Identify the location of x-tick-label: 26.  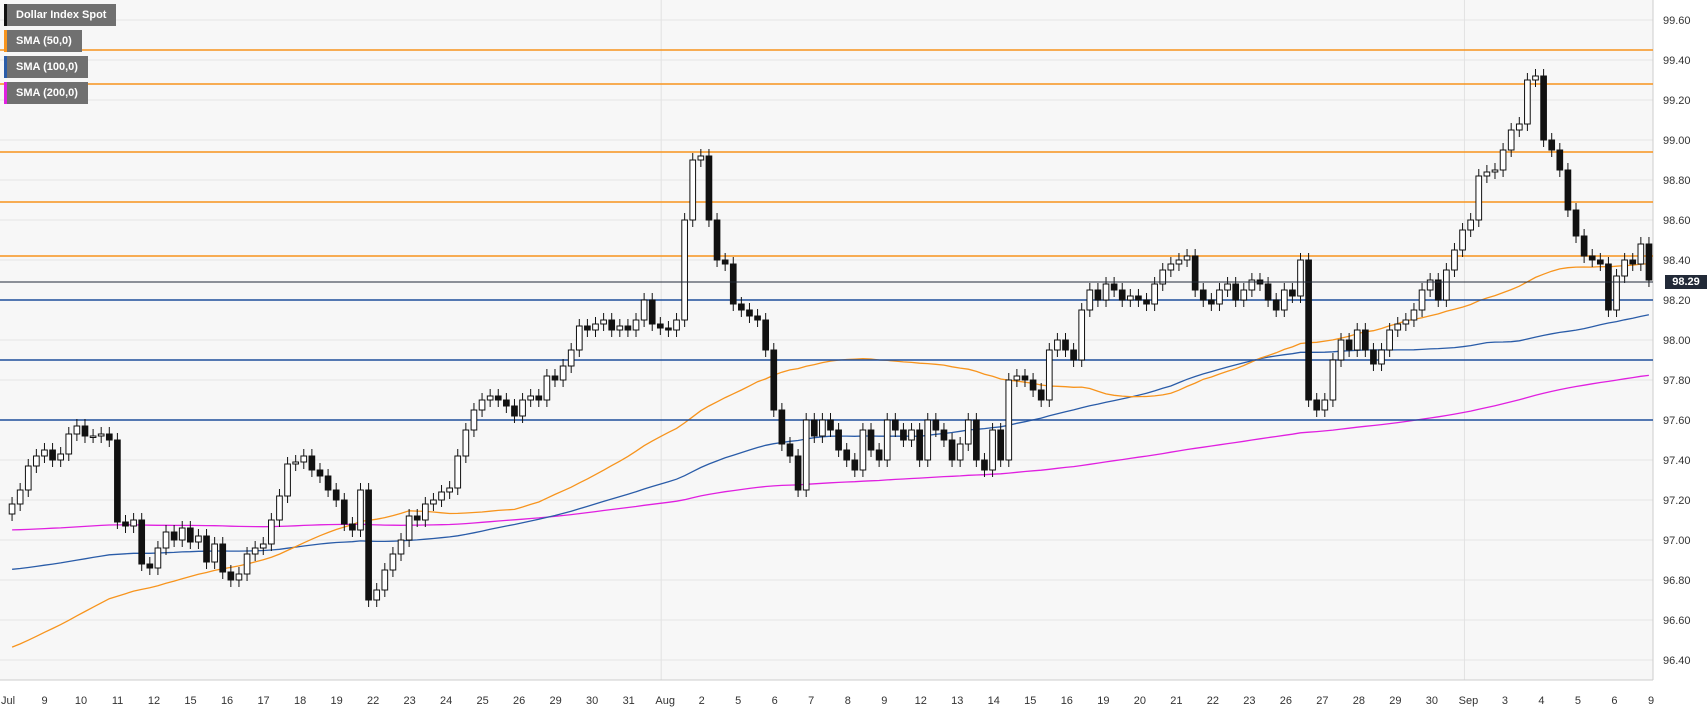
(1286, 701).